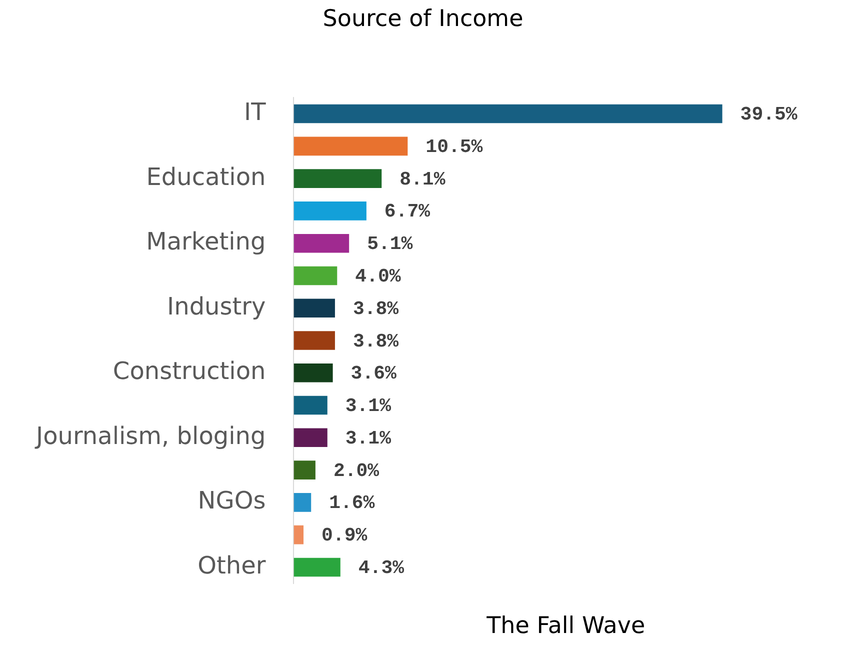  What do you see at coordinates (206, 242) in the screenshot?
I see `y-tick-label: Marketing` at bounding box center [206, 242].